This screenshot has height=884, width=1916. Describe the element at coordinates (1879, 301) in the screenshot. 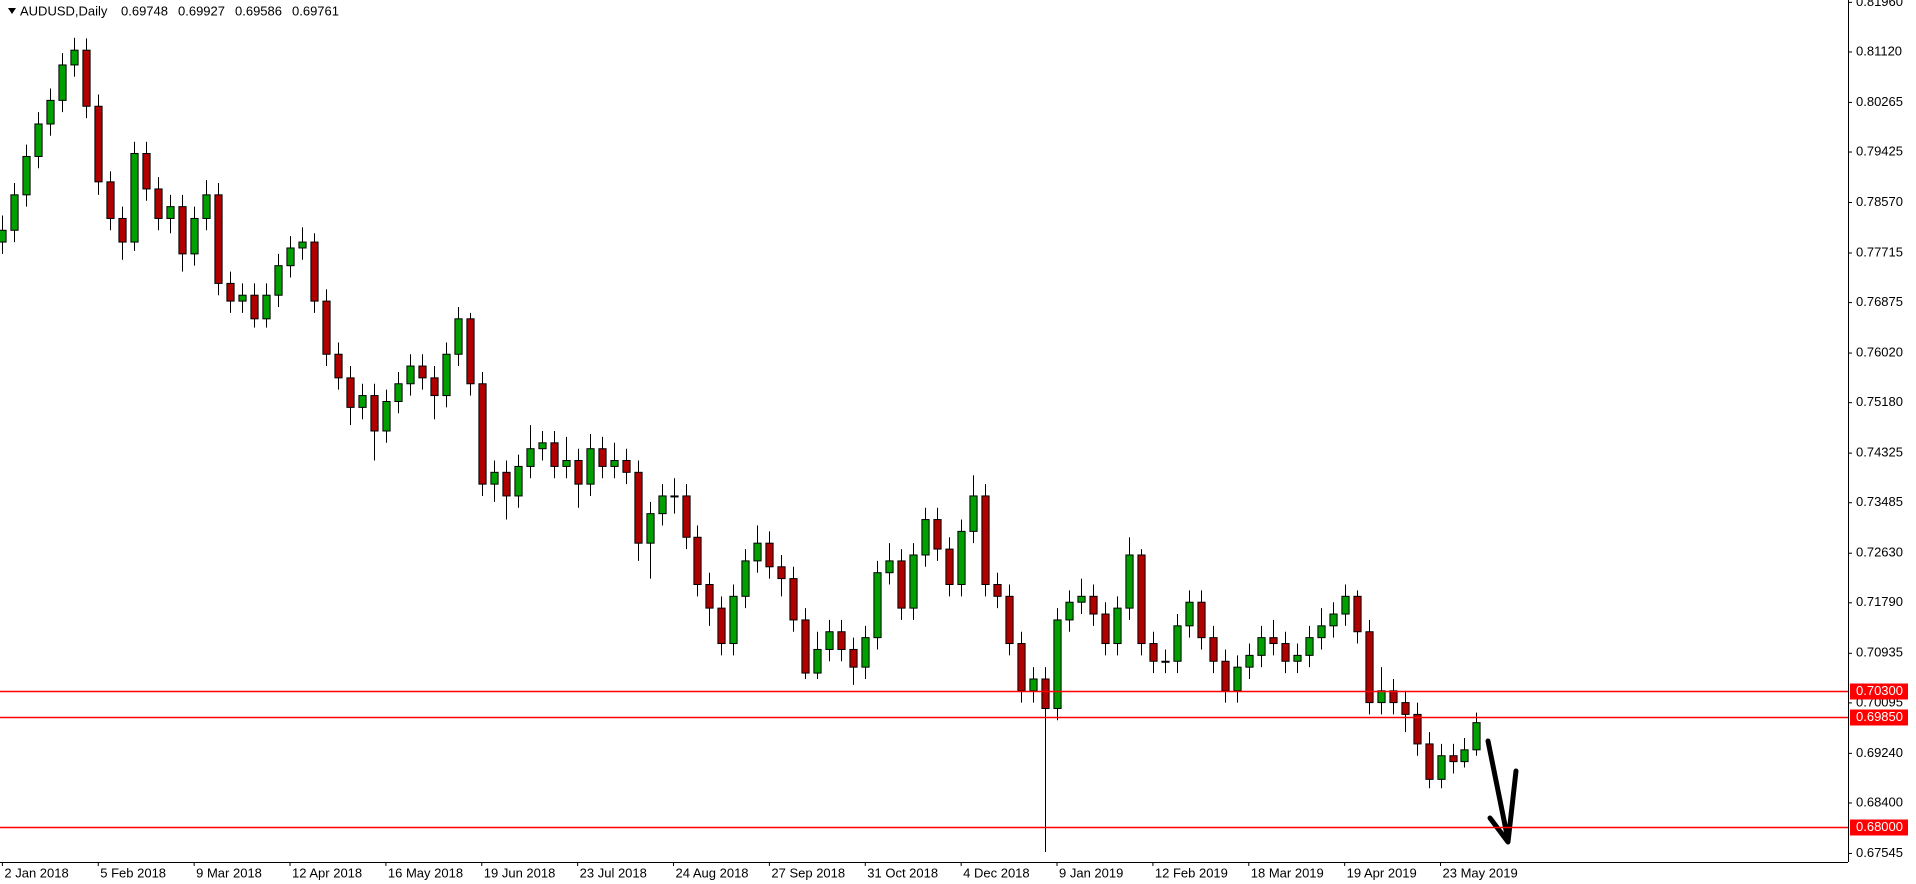

I see `y-tick-label: 0.76875` at that location.